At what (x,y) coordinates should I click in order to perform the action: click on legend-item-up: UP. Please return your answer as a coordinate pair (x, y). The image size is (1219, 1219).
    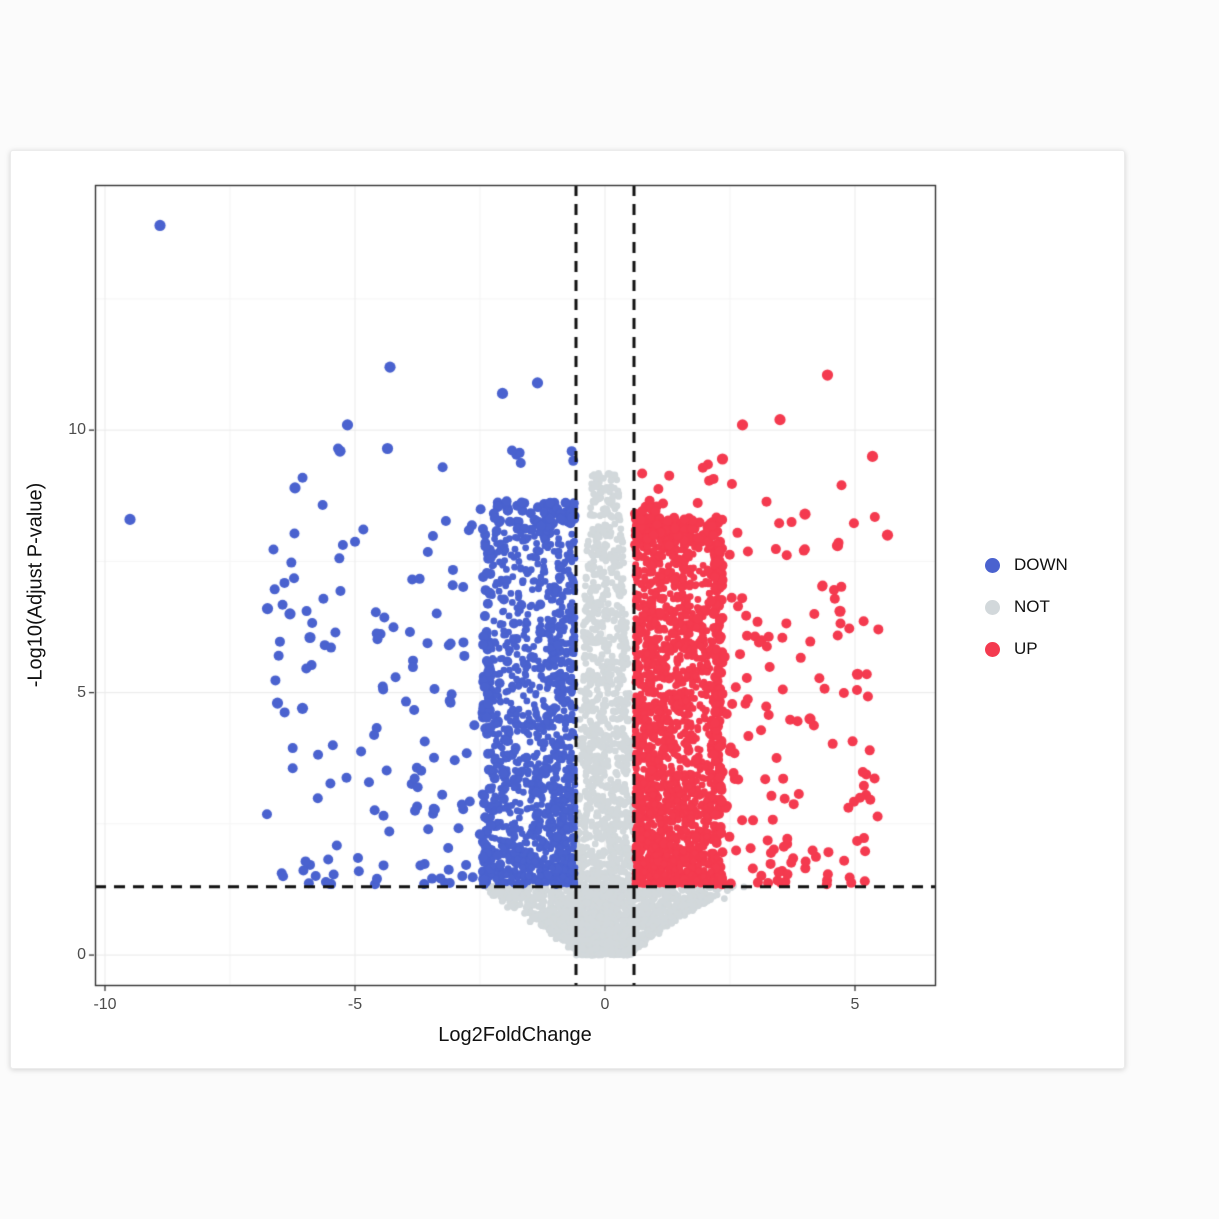
    Looking at the image, I should click on (1021, 649).